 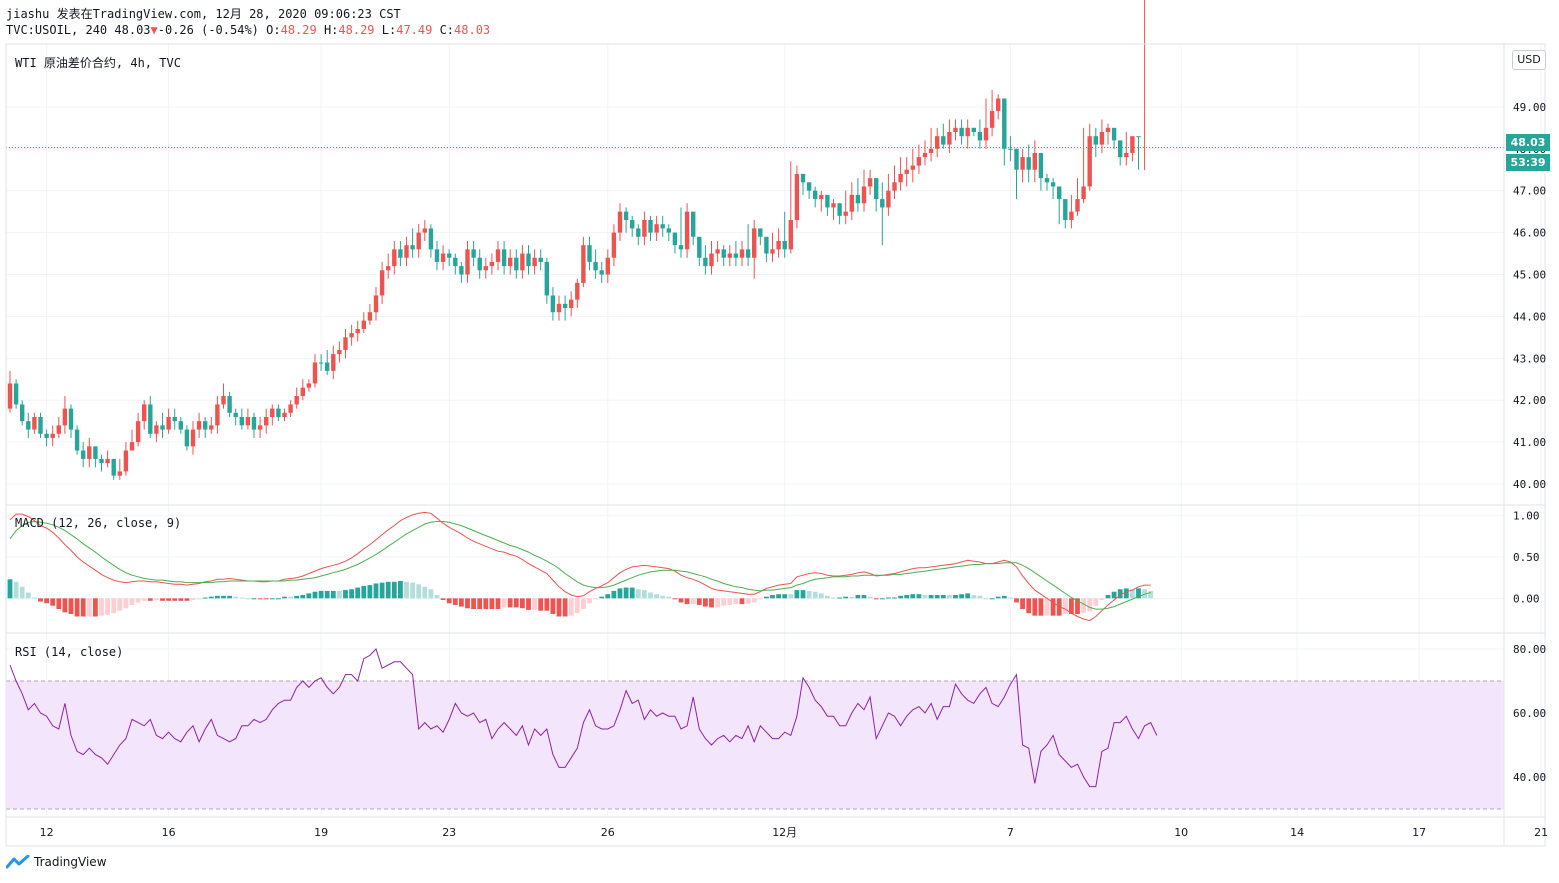 I want to click on time-axis: 121619232612月7101417212820216, so click(x=799, y=832).